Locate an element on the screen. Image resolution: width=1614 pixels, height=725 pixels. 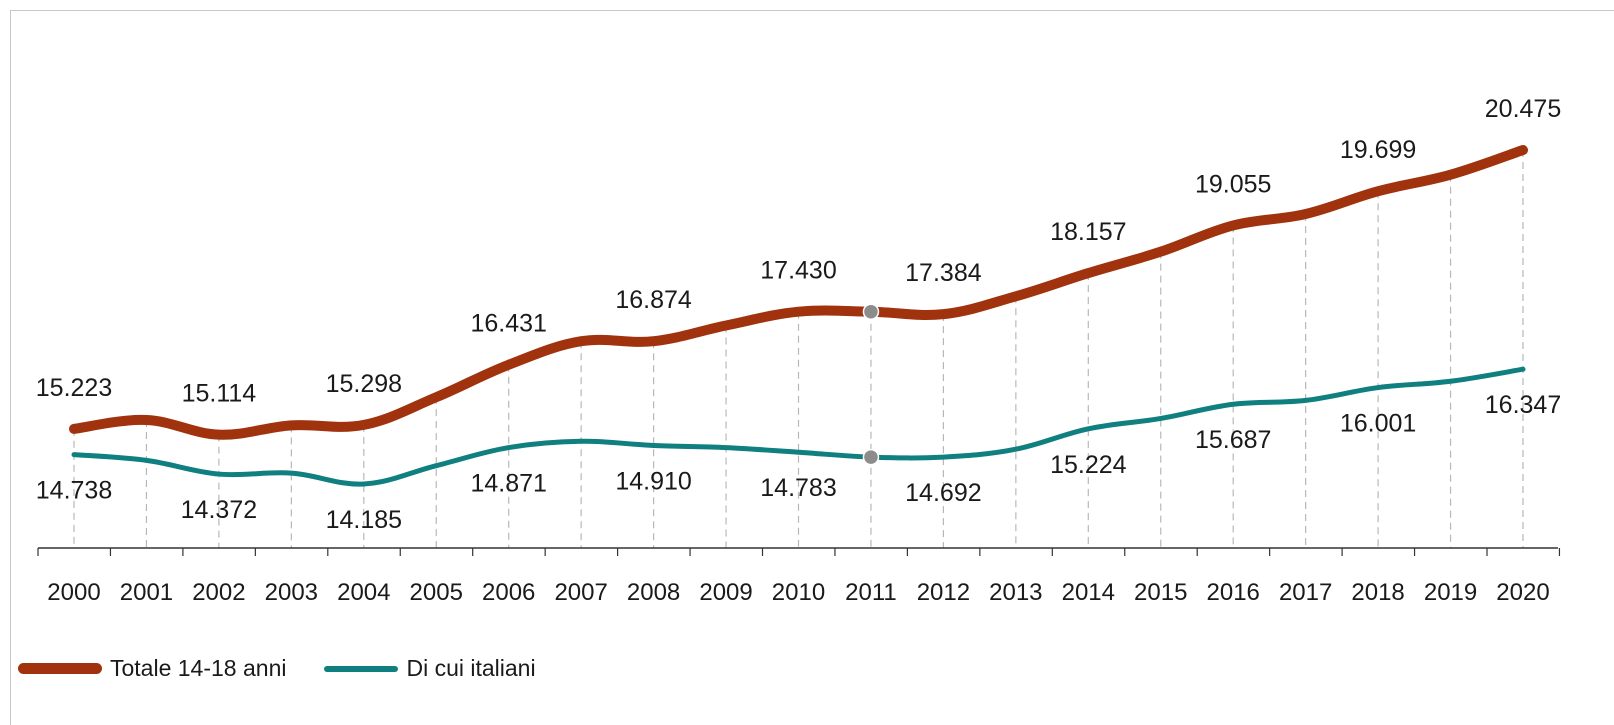
data-label-0-2012: 17.384 is located at coordinates (943, 273).